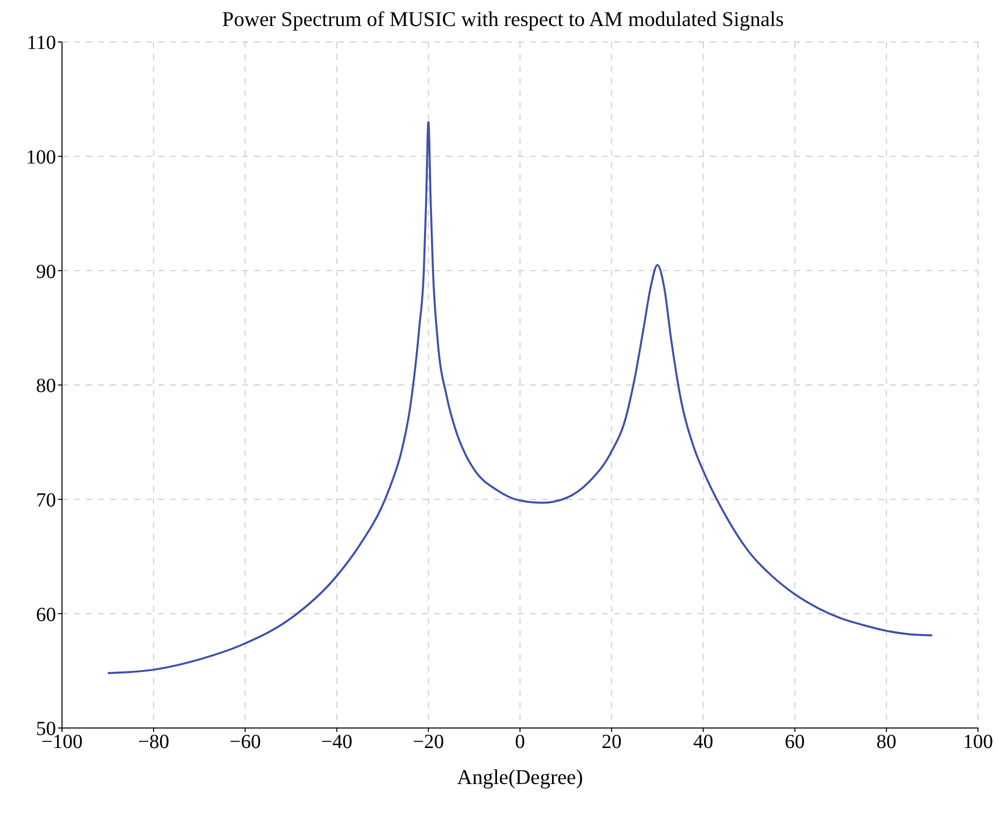 The height and width of the screenshot is (827, 998). I want to click on chart-title: Power Spectrum of MUSIC with respect to AM modulated Signals, so click(503, 19).